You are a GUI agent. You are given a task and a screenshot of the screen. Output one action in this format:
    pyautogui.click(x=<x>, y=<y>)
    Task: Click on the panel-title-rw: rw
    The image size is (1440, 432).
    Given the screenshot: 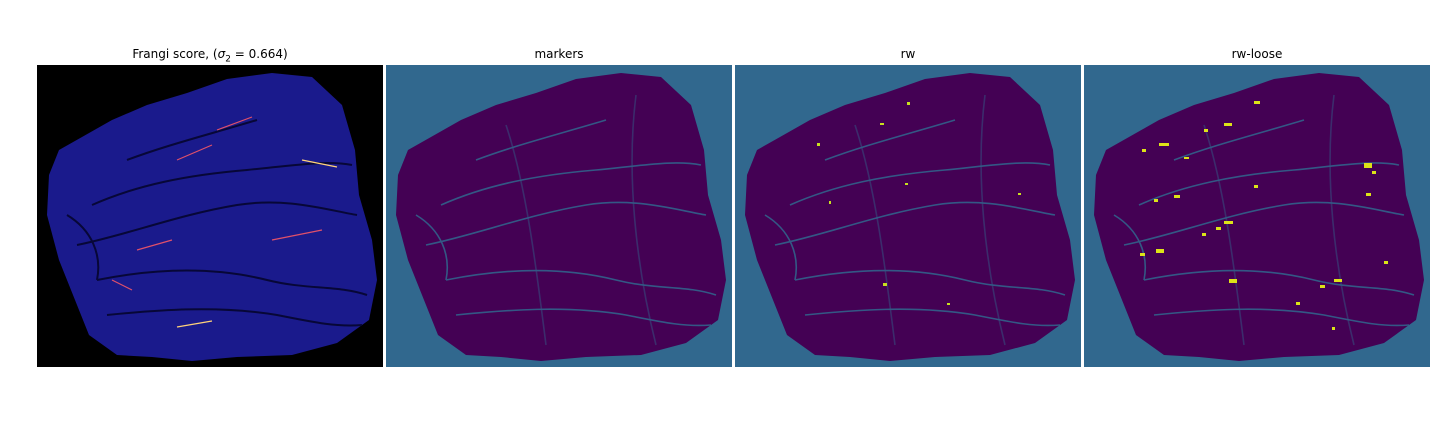 What is the action you would take?
    pyautogui.click(x=908, y=54)
    